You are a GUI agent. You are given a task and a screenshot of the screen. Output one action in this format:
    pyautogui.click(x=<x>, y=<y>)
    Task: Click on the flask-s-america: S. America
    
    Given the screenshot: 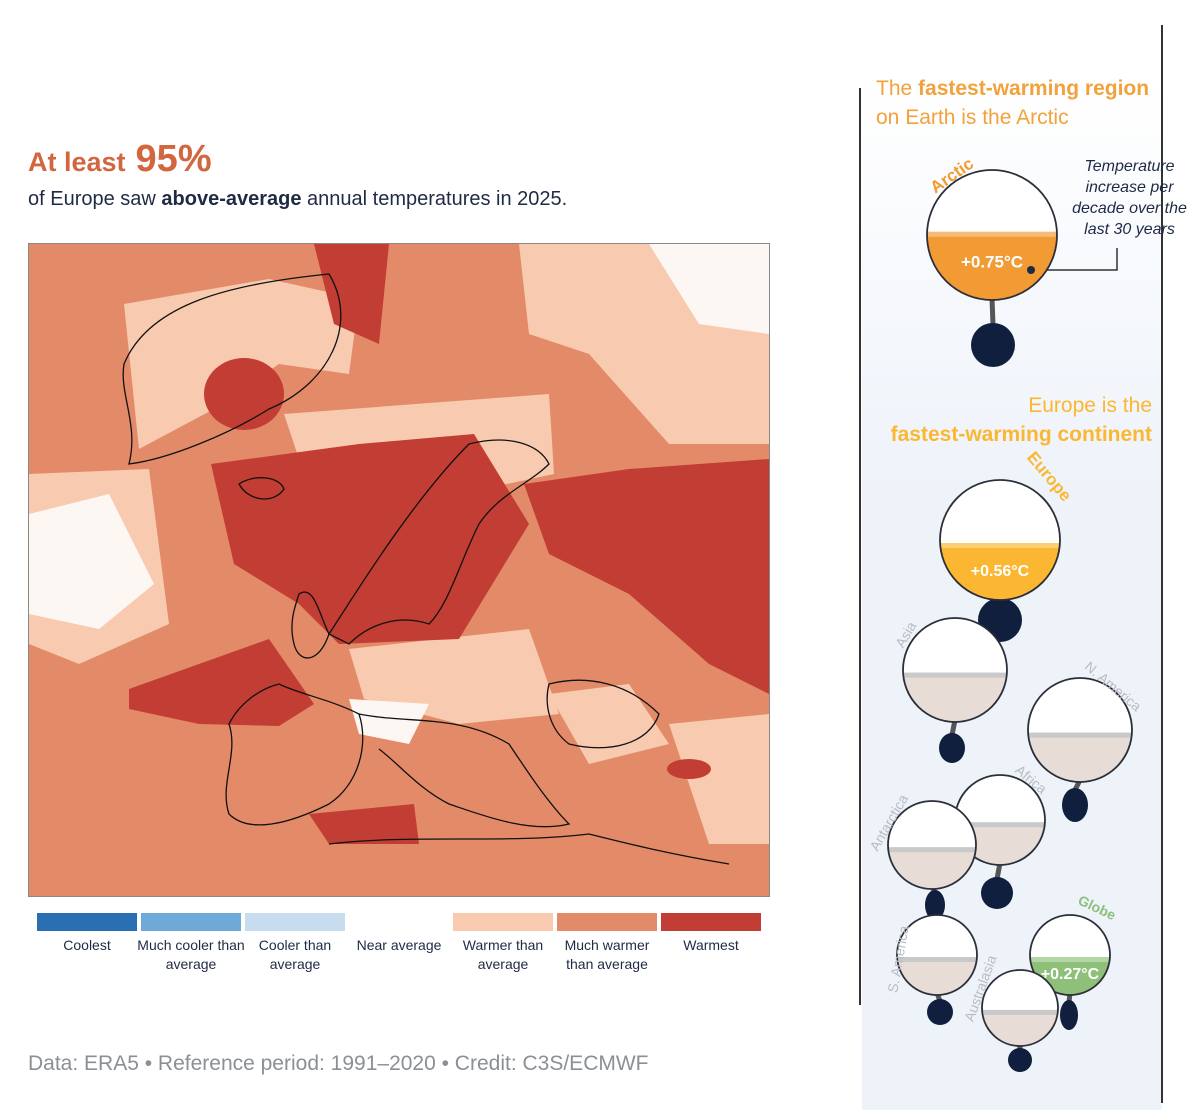 What is the action you would take?
    pyautogui.click(x=931, y=969)
    